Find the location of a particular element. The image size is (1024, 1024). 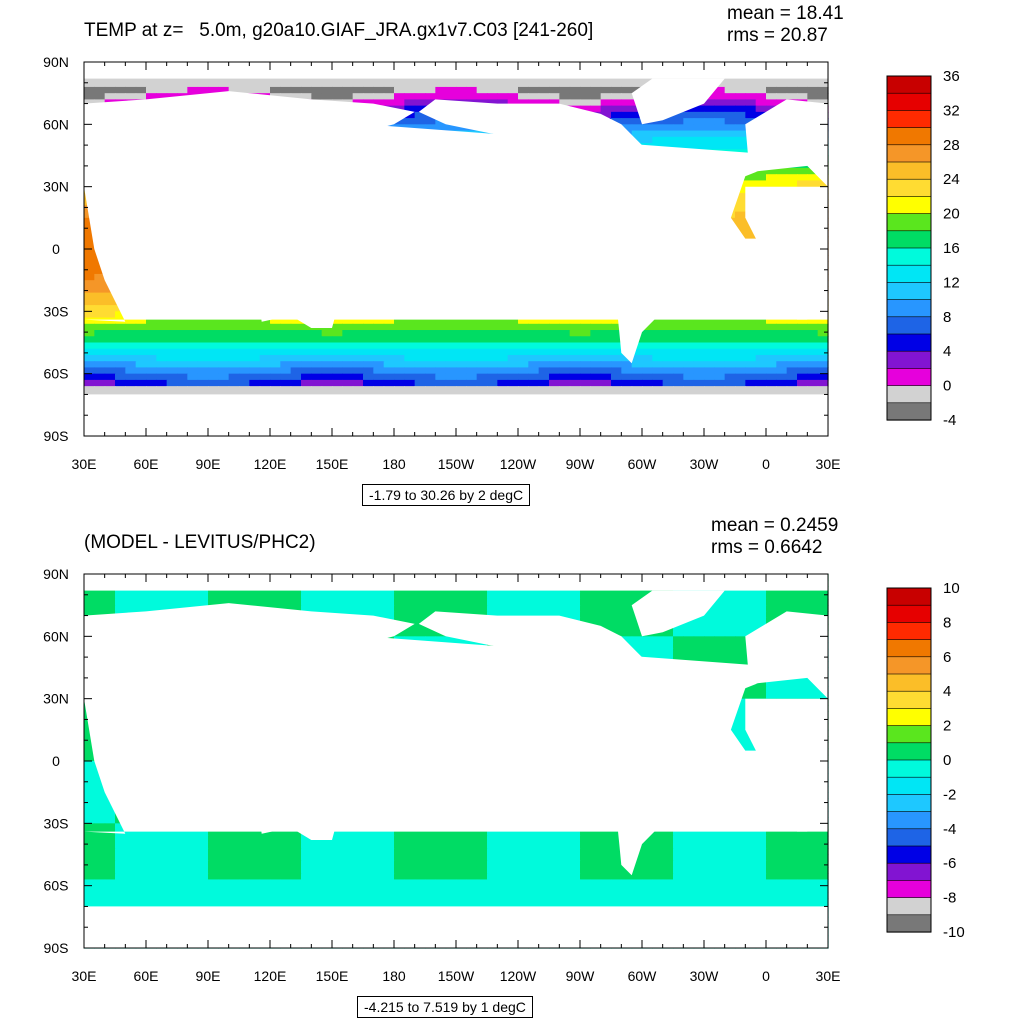

x-tick-label: 180 is located at coordinates (394, 464).